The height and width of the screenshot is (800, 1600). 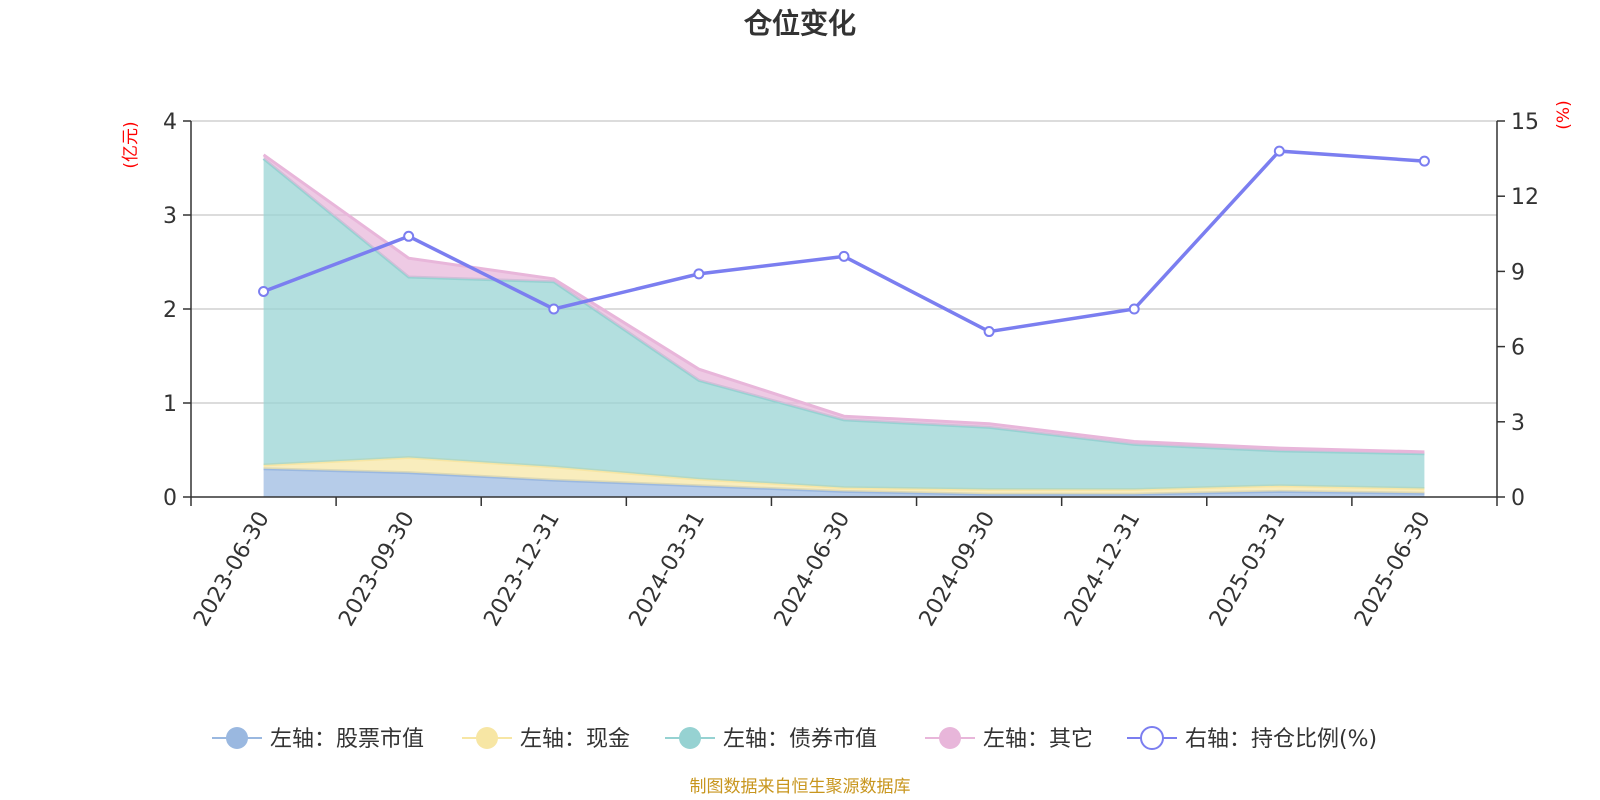 What do you see at coordinates (1525, 197) in the screenshot?
I see `right-tick-label: 12` at bounding box center [1525, 197].